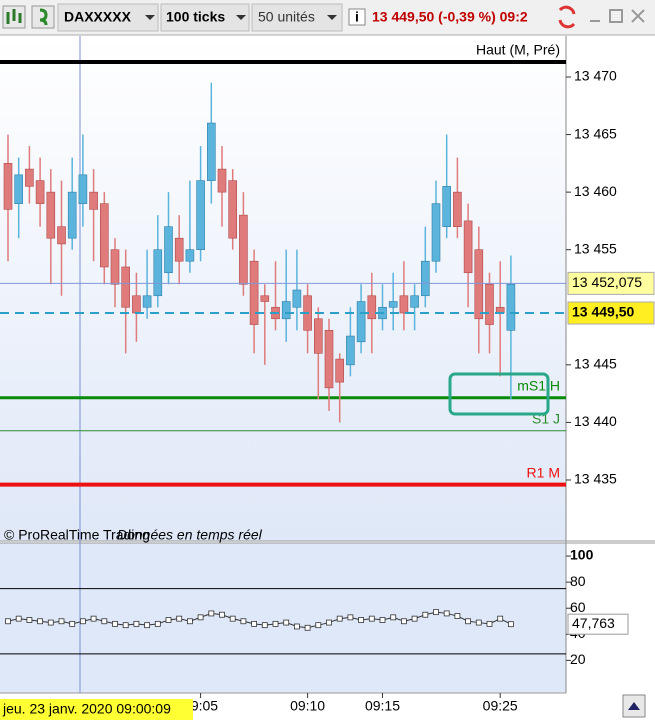 This screenshot has width=655, height=720. What do you see at coordinates (205, 17) in the screenshot?
I see `interval-select` at bounding box center [205, 17].